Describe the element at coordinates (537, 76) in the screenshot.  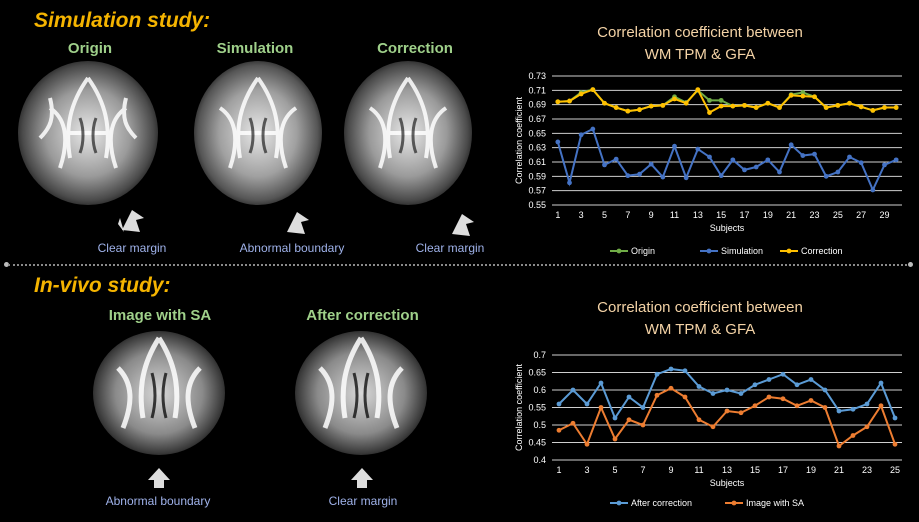
I see `y-tick-label: 0.73` at that location.